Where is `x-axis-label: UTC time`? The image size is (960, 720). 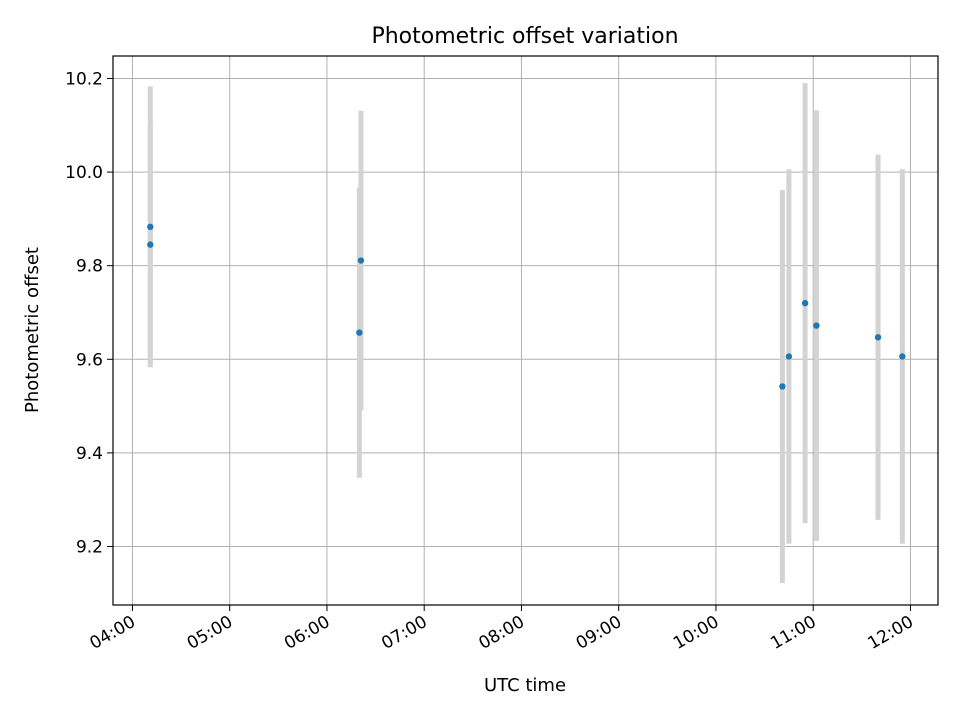
x-axis-label: UTC time is located at coordinates (525, 685).